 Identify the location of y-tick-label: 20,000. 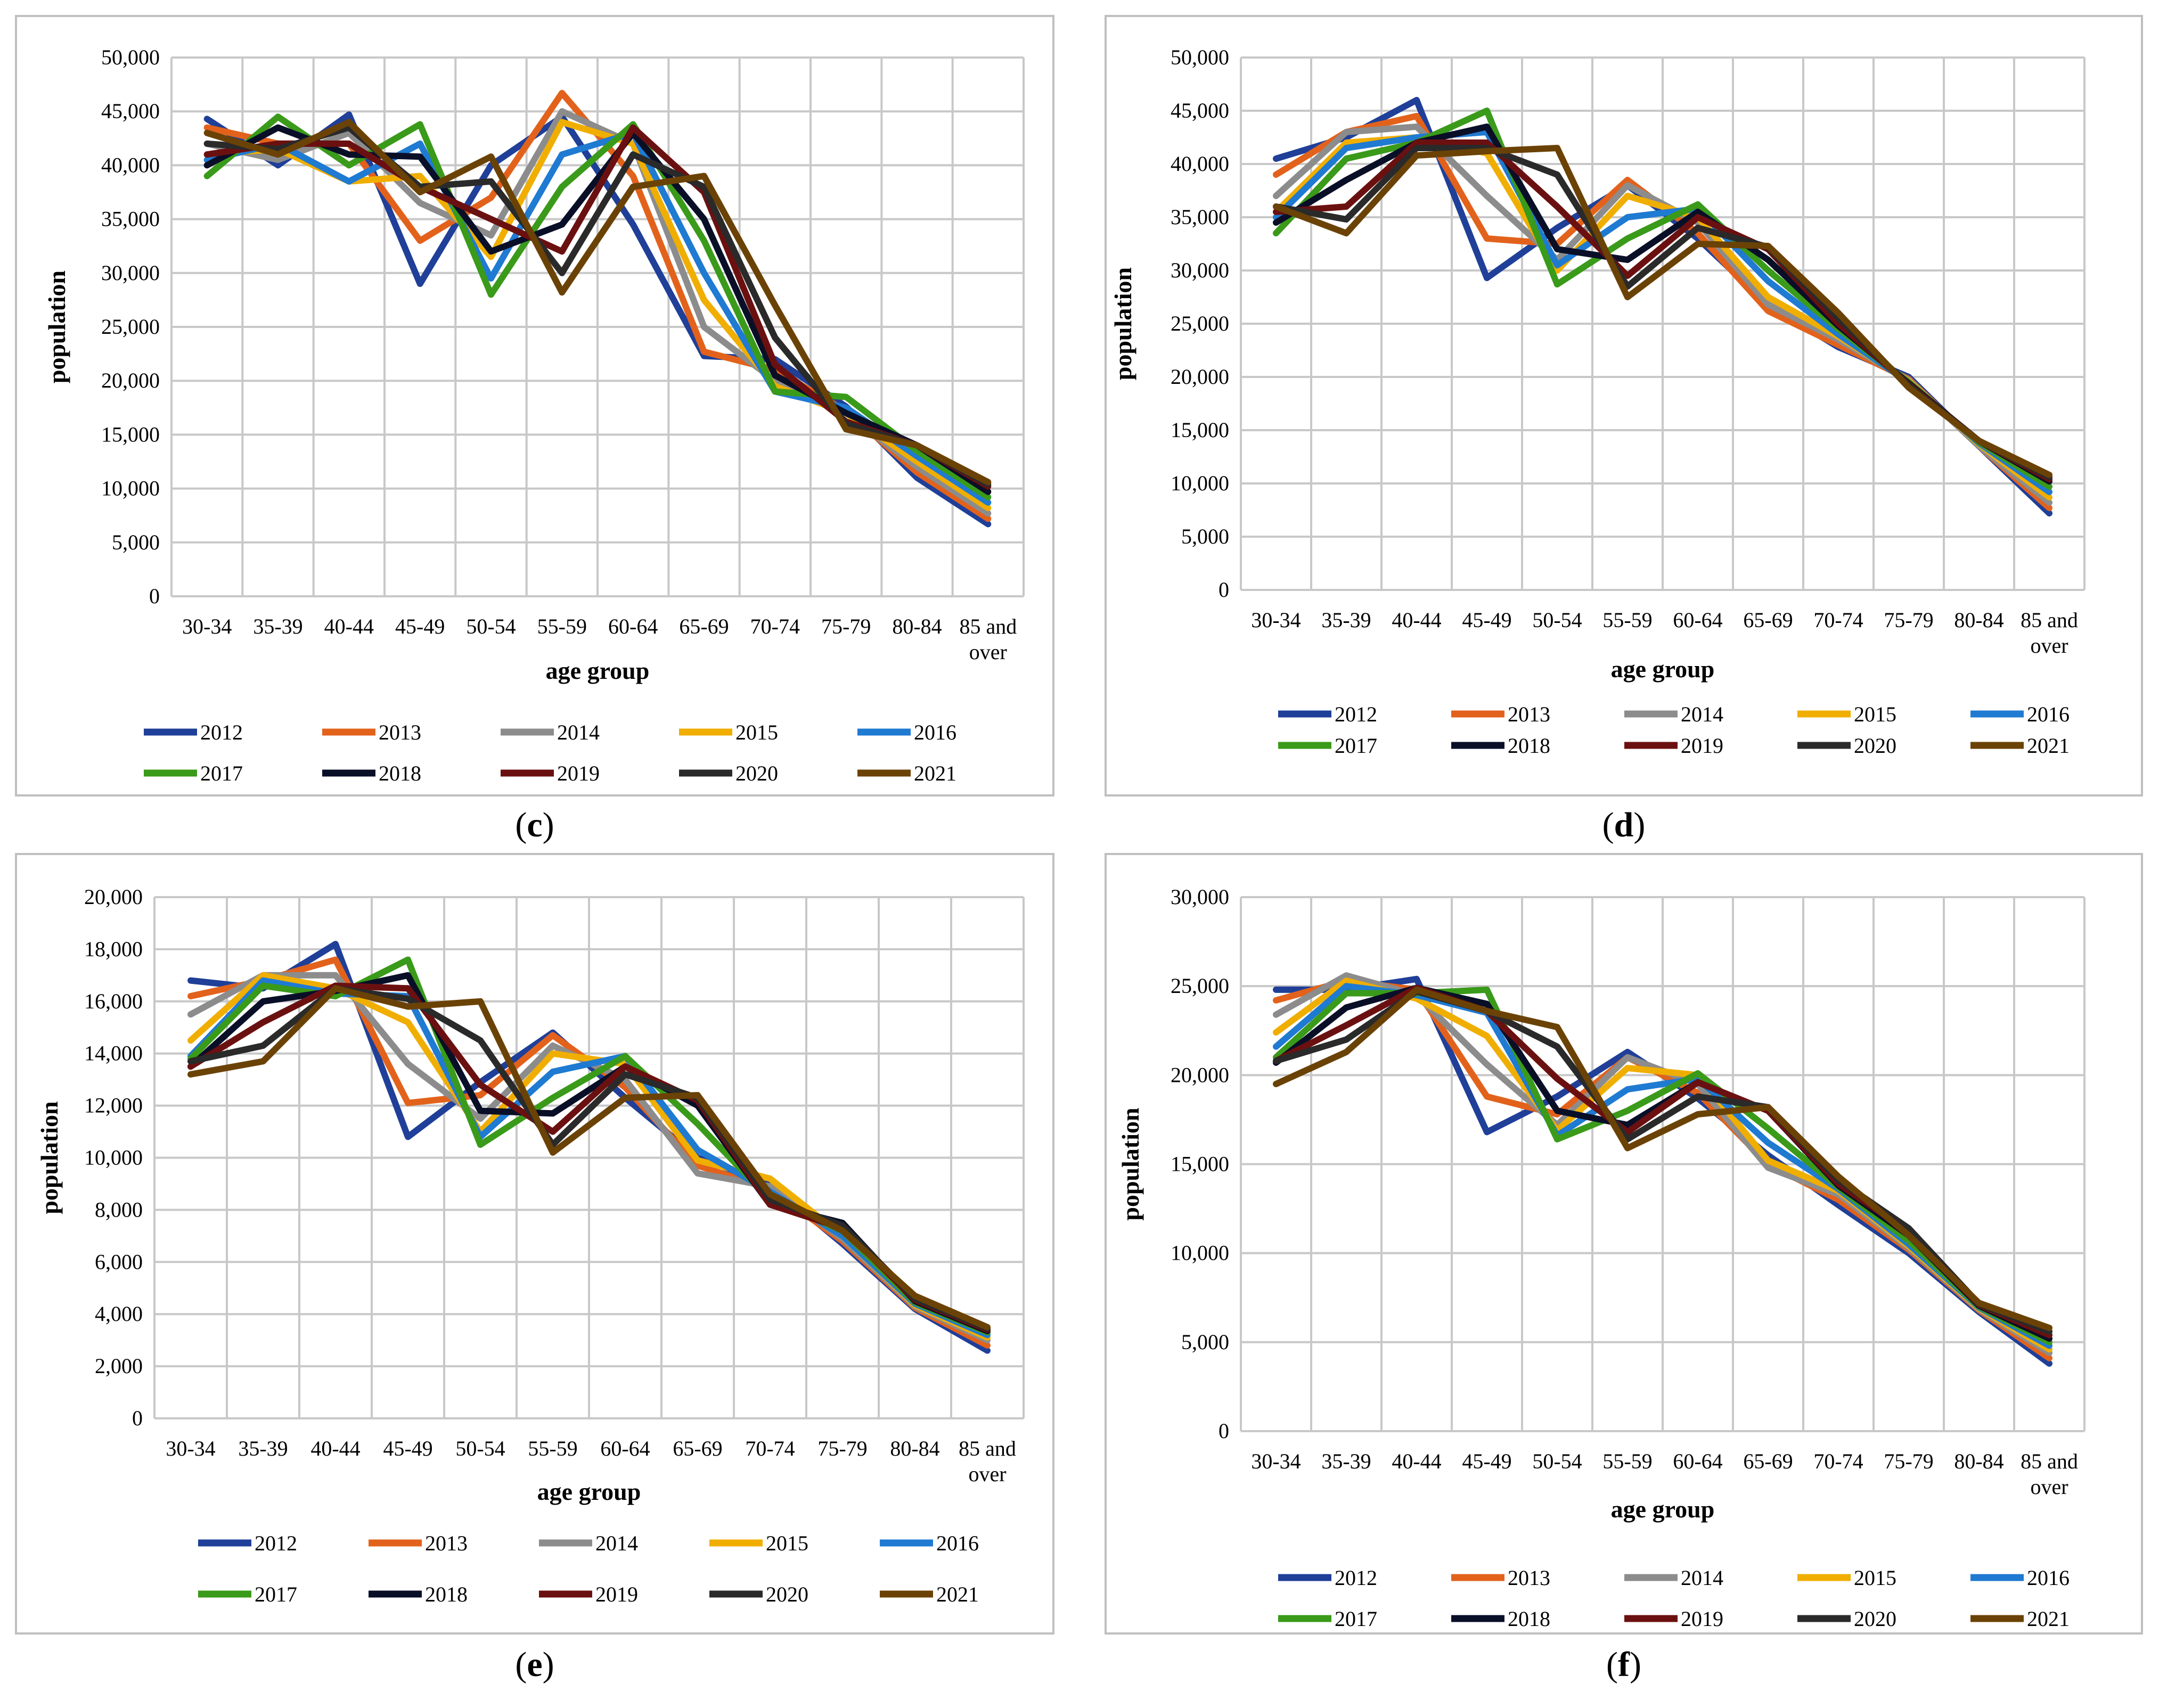
(114, 897).